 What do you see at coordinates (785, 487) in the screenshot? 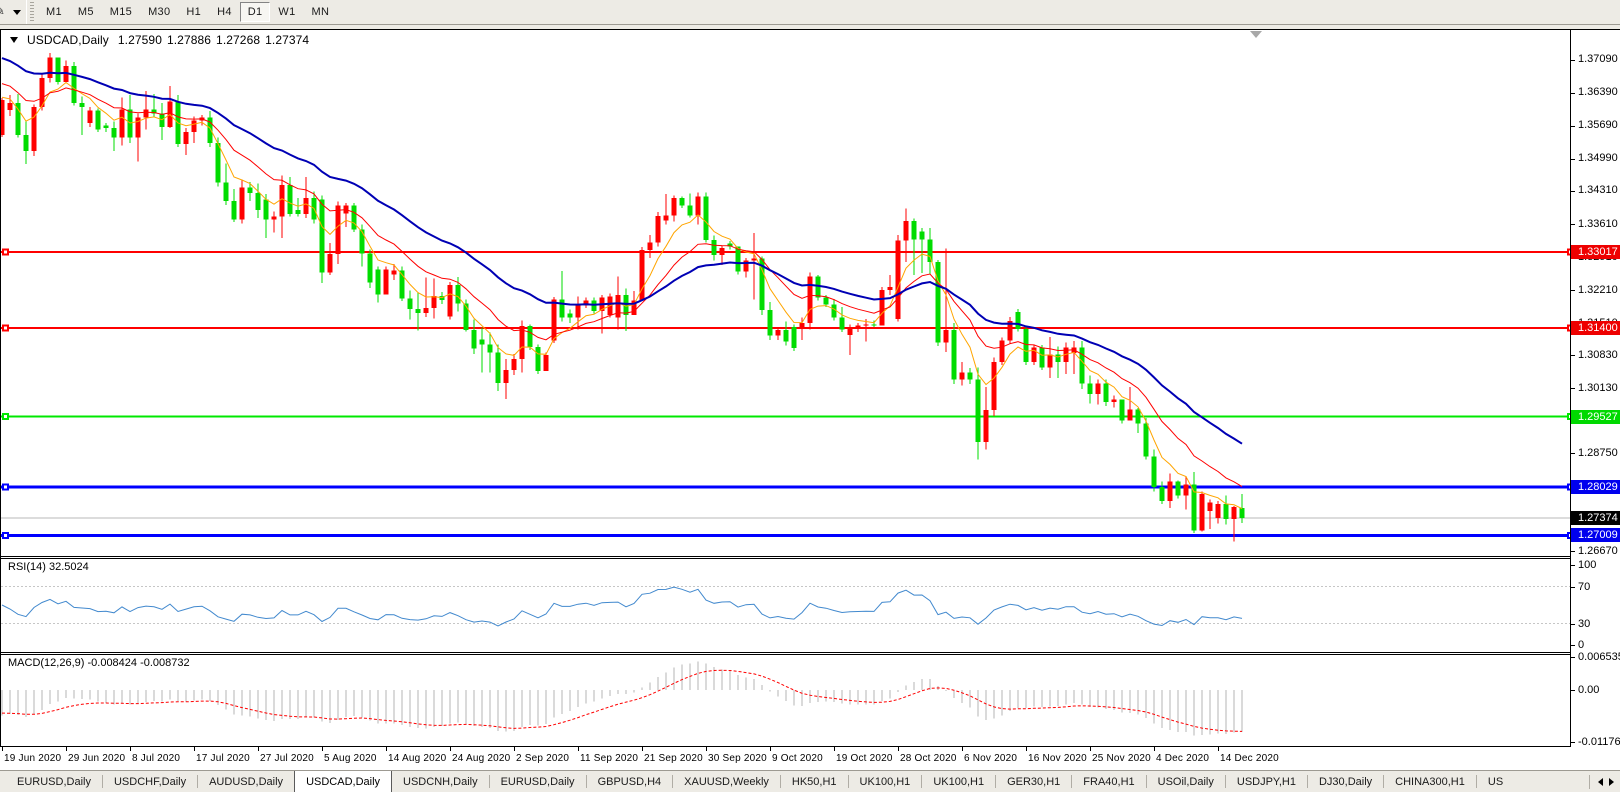
I see `horizontal-line-object-1.28029` at bounding box center [785, 487].